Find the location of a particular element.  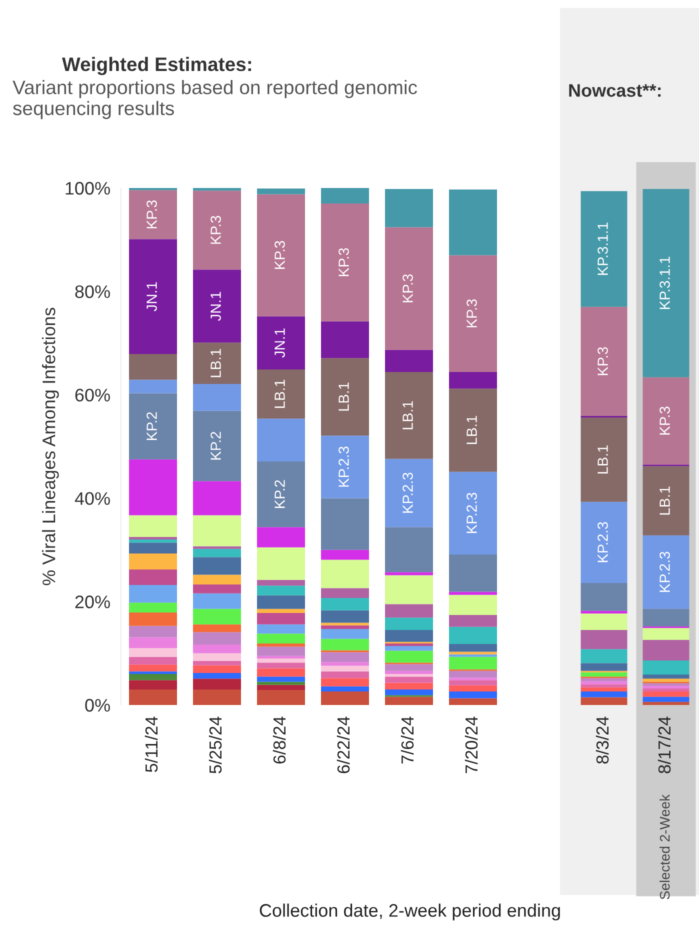

chart-title: Nowcast**: is located at coordinates (615, 90).